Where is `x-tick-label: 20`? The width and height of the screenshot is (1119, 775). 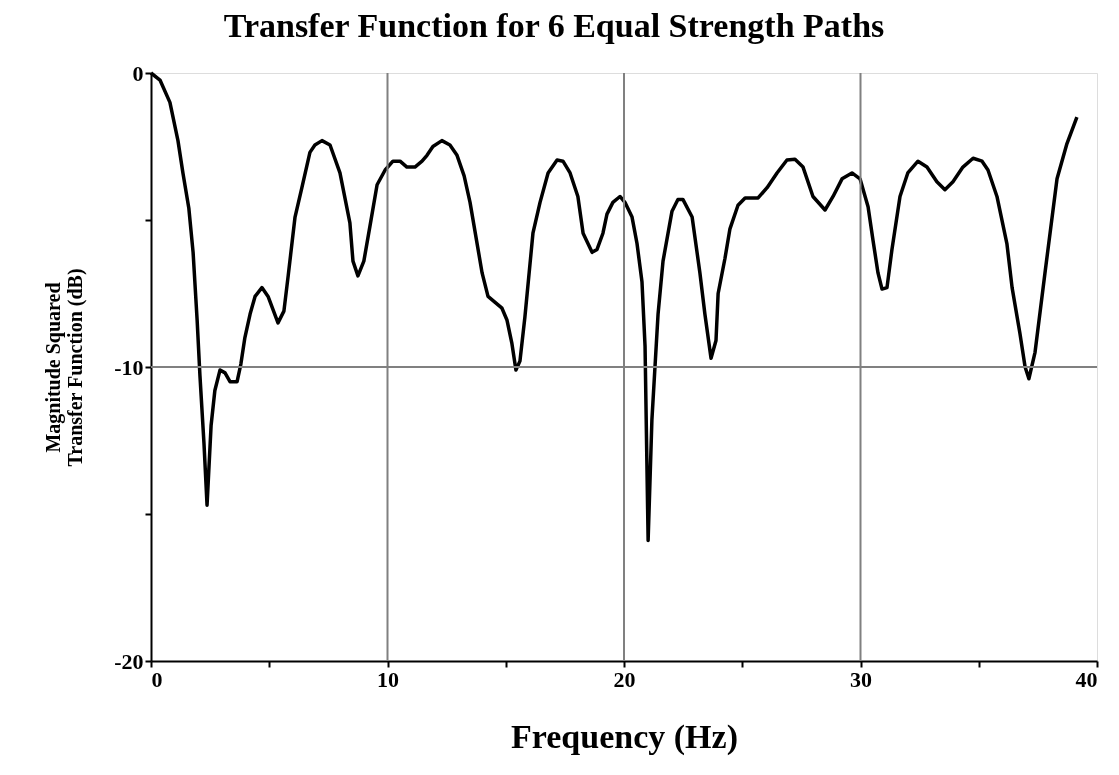 x-tick-label: 20 is located at coordinates (624, 679).